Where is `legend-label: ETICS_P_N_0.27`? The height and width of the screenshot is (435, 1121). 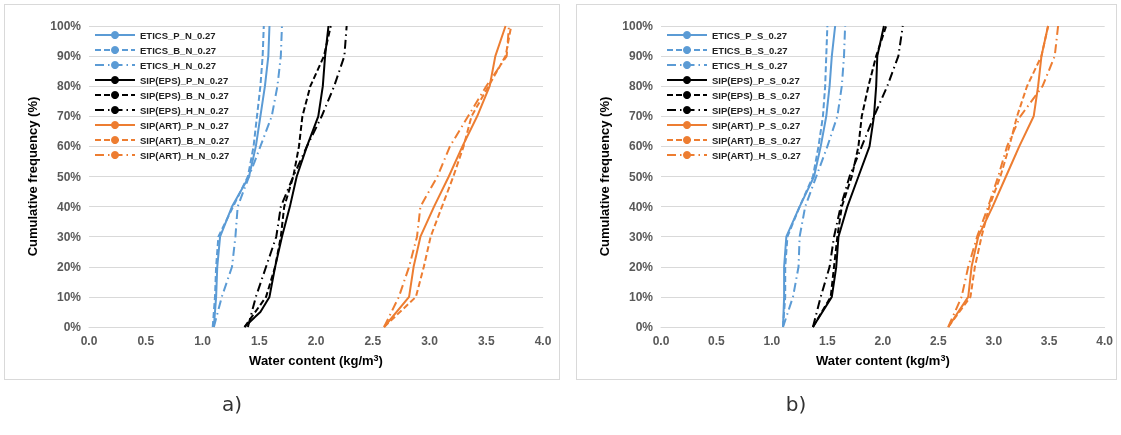
legend-label: ETICS_P_N_0.27 is located at coordinates (178, 35).